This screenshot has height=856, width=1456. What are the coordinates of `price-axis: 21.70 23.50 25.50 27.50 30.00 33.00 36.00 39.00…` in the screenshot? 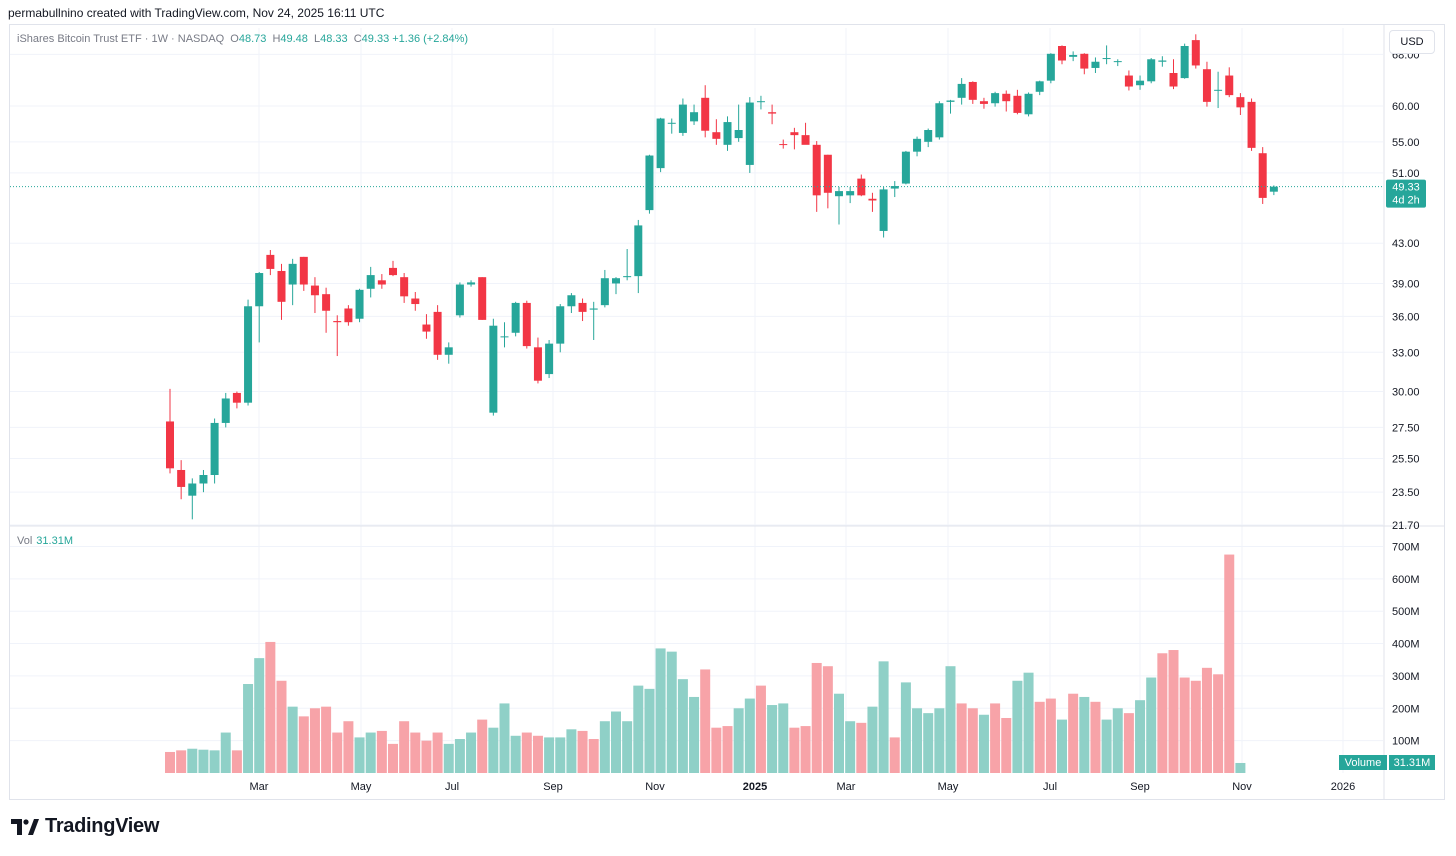 It's located at (1406, 290).